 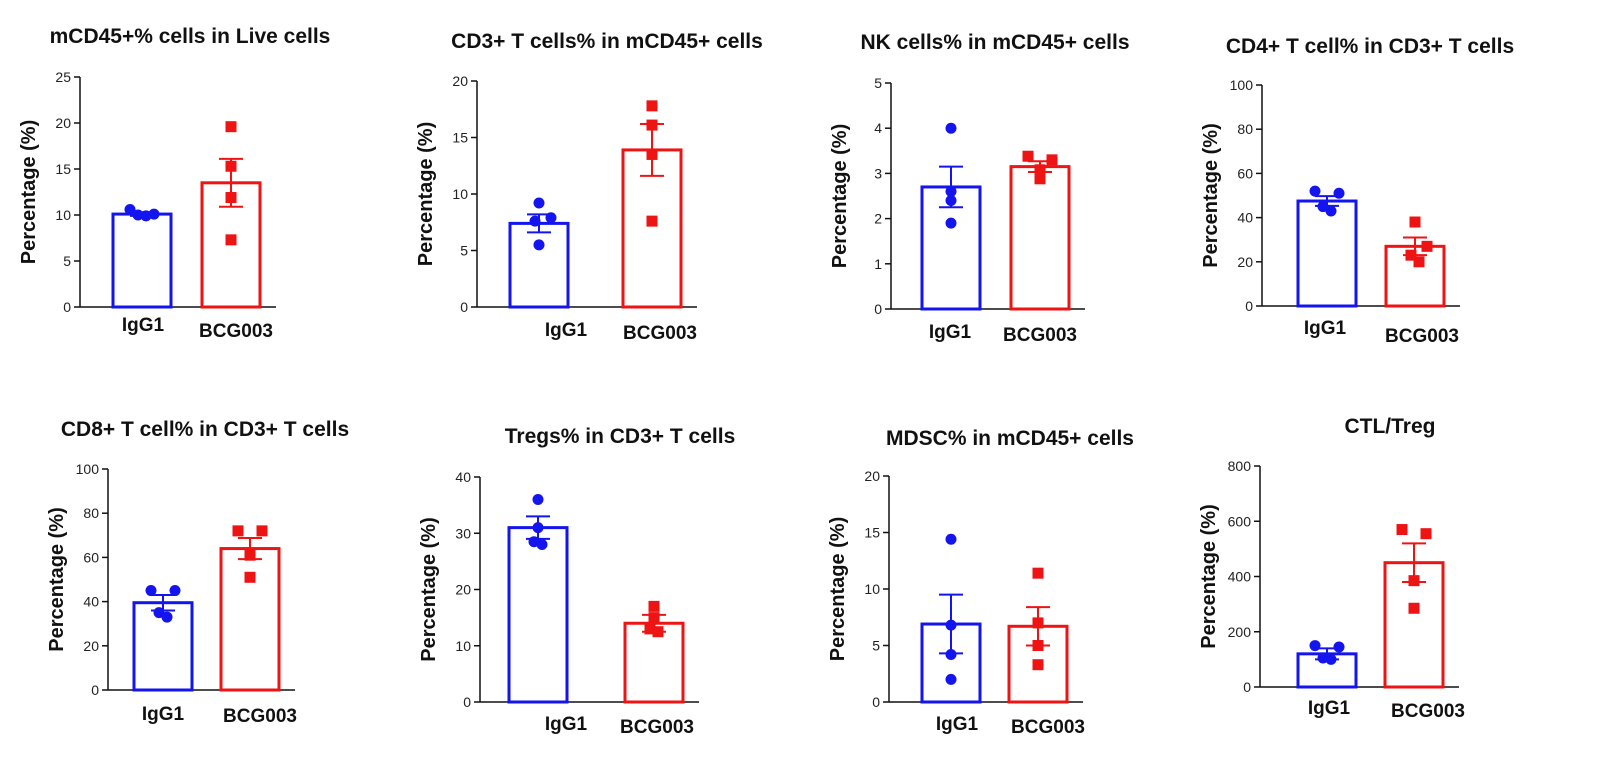 What do you see at coordinates (1390, 426) in the screenshot?
I see `chart-title: CTL/Treg` at bounding box center [1390, 426].